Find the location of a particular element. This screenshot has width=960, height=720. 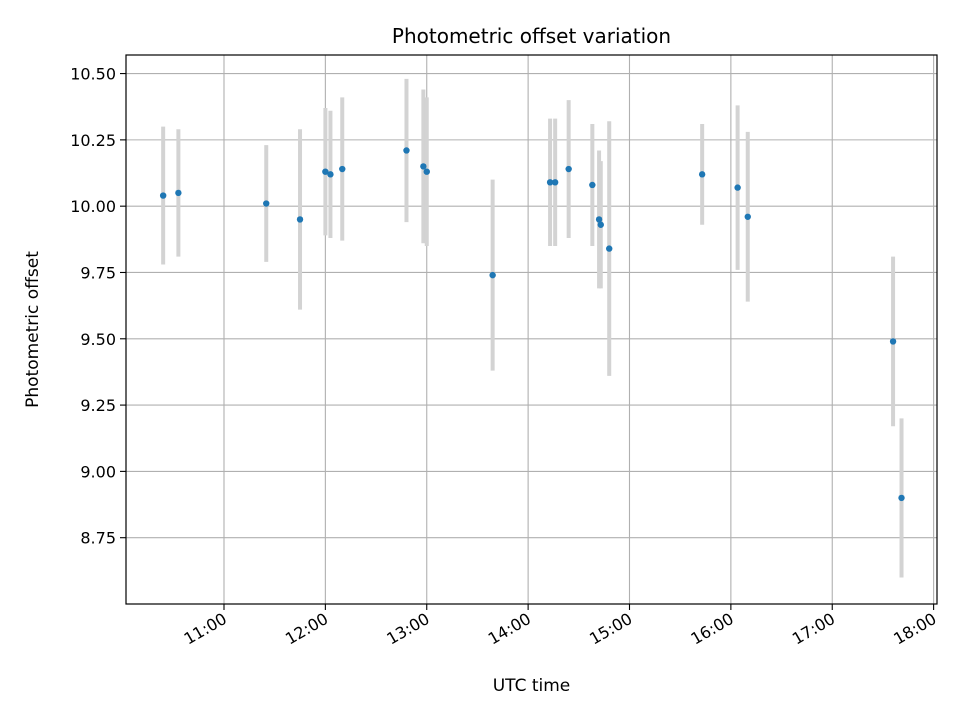

y-tick-label: 9.50 is located at coordinates (98, 339).